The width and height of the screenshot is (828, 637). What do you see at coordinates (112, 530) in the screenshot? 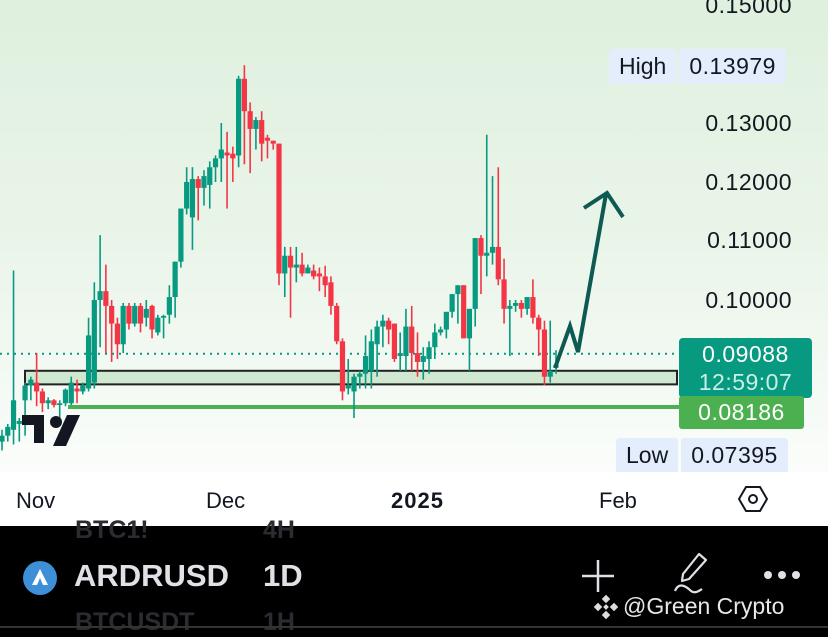
I see `prev-symbol-ghost: BTC1!` at bounding box center [112, 530].